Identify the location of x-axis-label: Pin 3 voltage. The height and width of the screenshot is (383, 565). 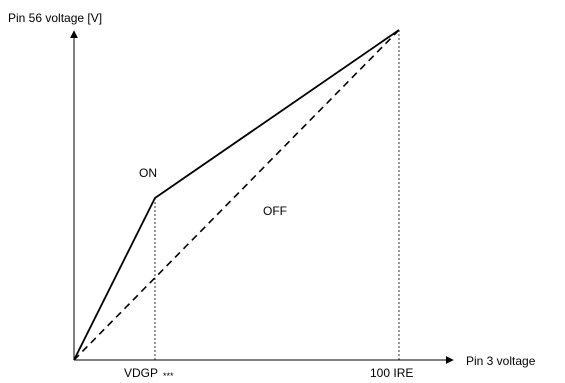
(501, 361).